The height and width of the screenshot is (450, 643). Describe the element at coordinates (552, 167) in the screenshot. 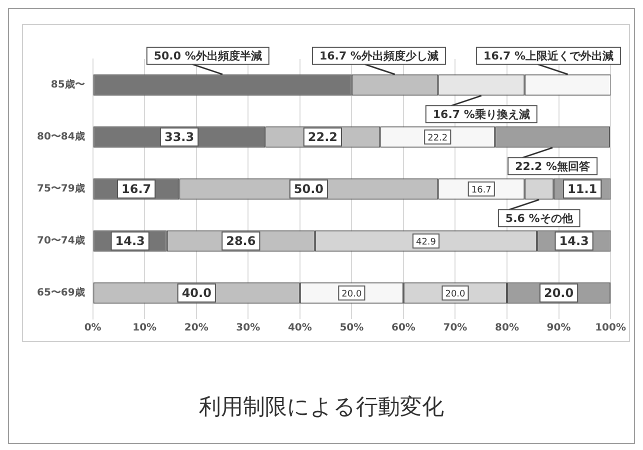

I see `text: 22.2 %無回答` at that location.